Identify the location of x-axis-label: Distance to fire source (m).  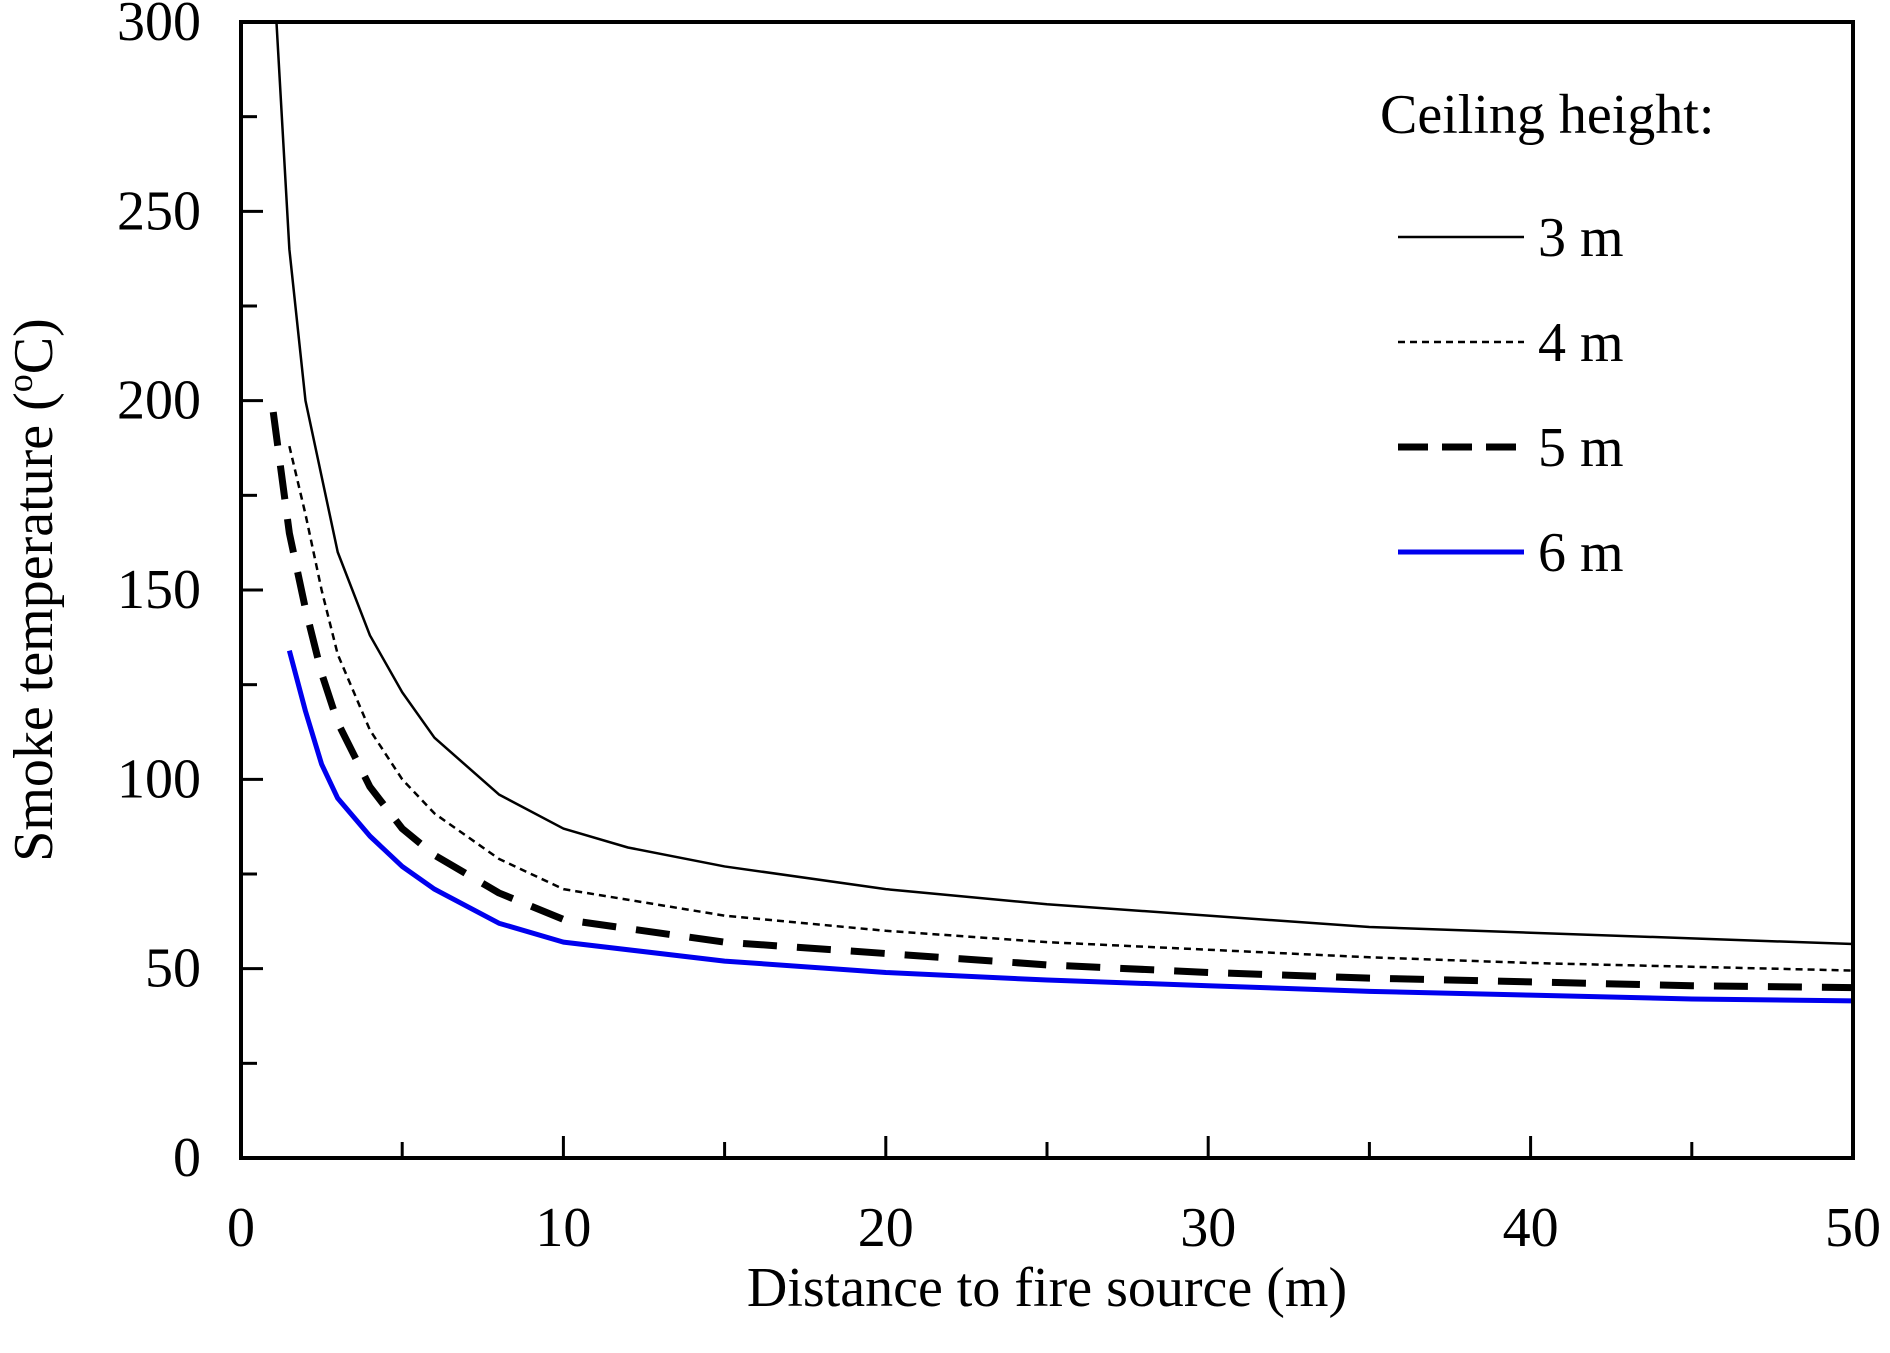
(1047, 1288).